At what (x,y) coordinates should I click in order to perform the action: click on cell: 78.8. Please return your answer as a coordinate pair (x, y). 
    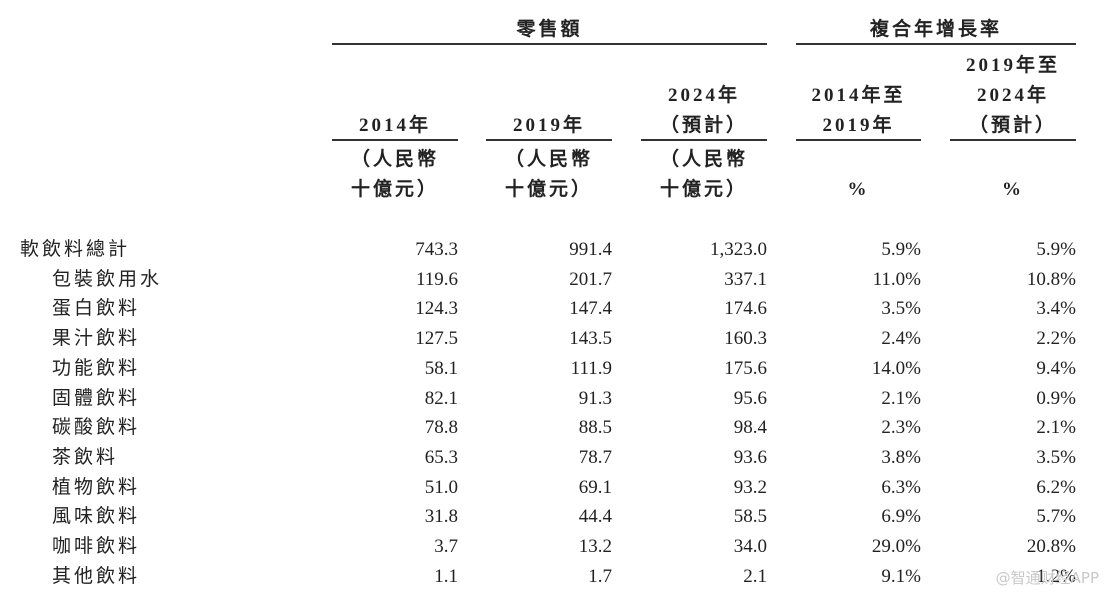
    Looking at the image, I should click on (441, 428).